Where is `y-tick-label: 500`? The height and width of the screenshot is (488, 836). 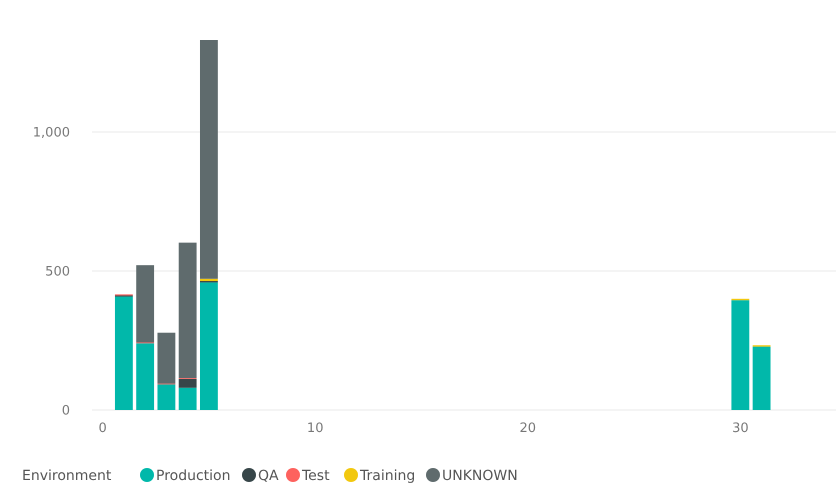 y-tick-label: 500 is located at coordinates (57, 272).